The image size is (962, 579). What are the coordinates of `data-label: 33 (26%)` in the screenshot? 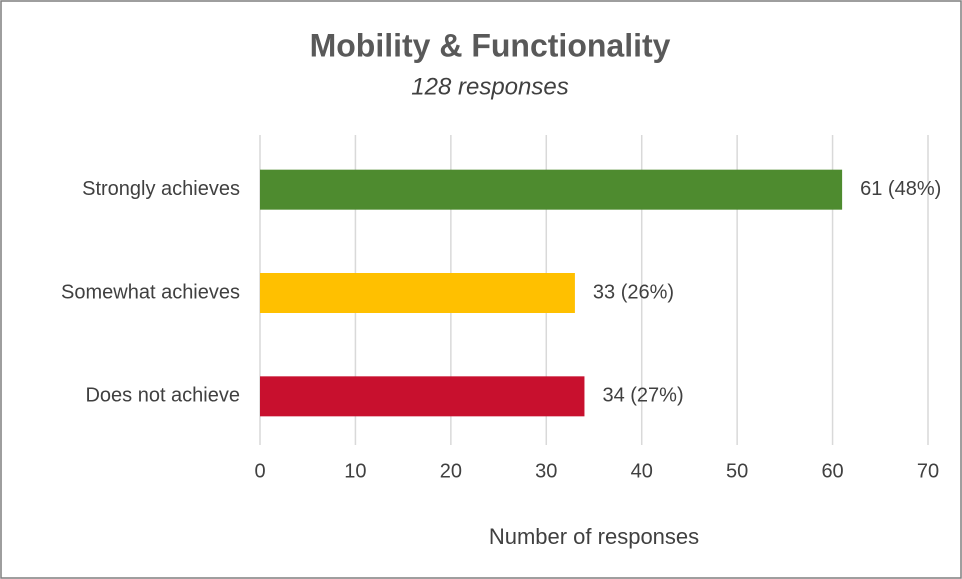 It's located at (633, 292).